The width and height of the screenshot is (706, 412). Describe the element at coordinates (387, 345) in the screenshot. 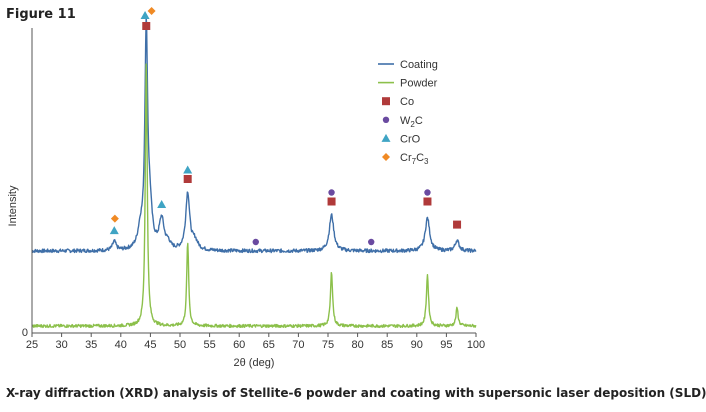

I see `x-tick-label: 85` at that location.